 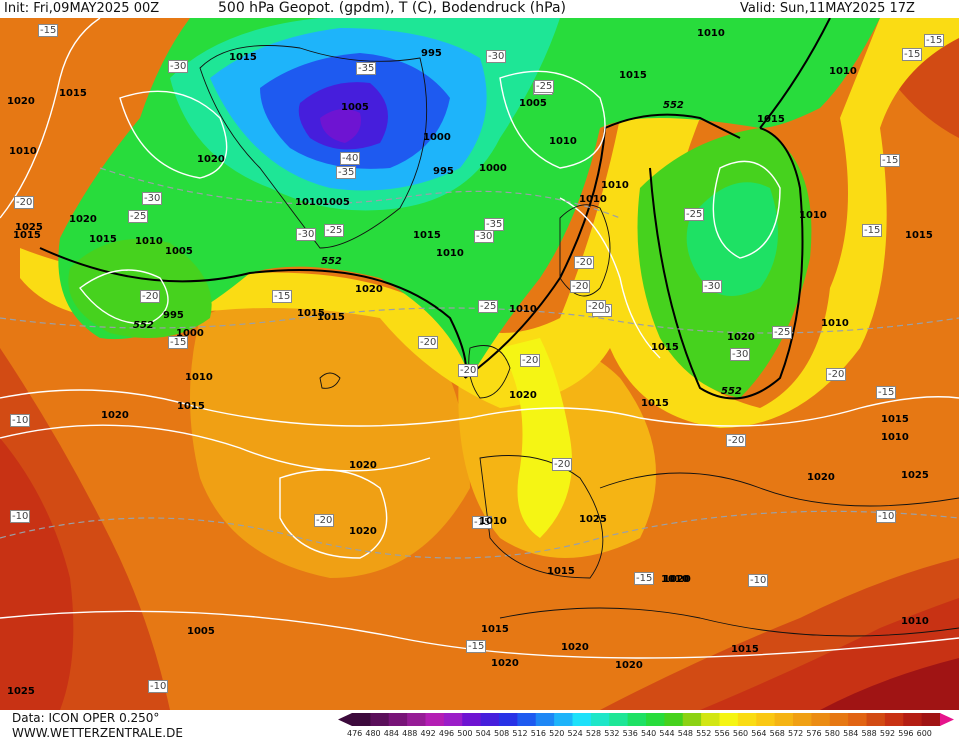 What do you see at coordinates (355, 733) in the screenshot?
I see `legend-level-label: 476` at bounding box center [355, 733].